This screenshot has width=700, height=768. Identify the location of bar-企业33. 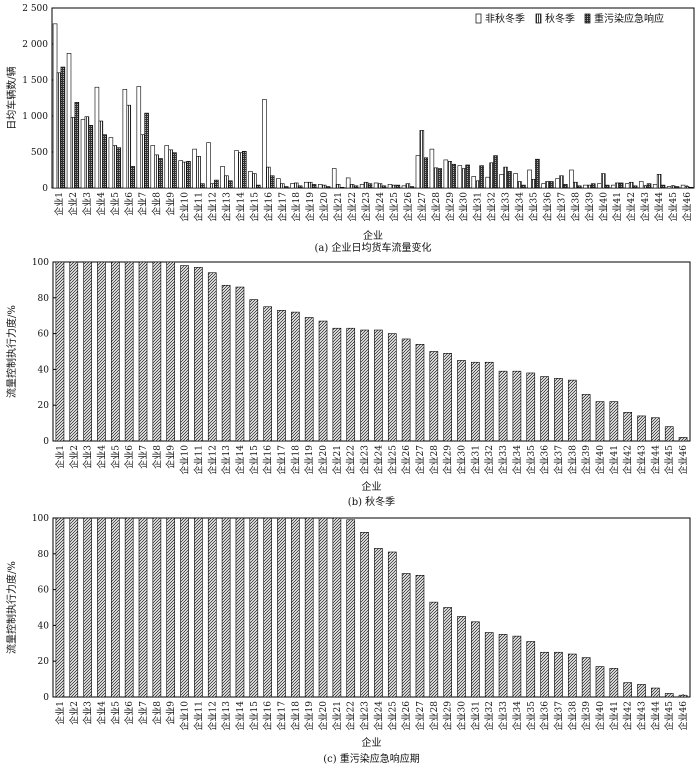
(503, 666).